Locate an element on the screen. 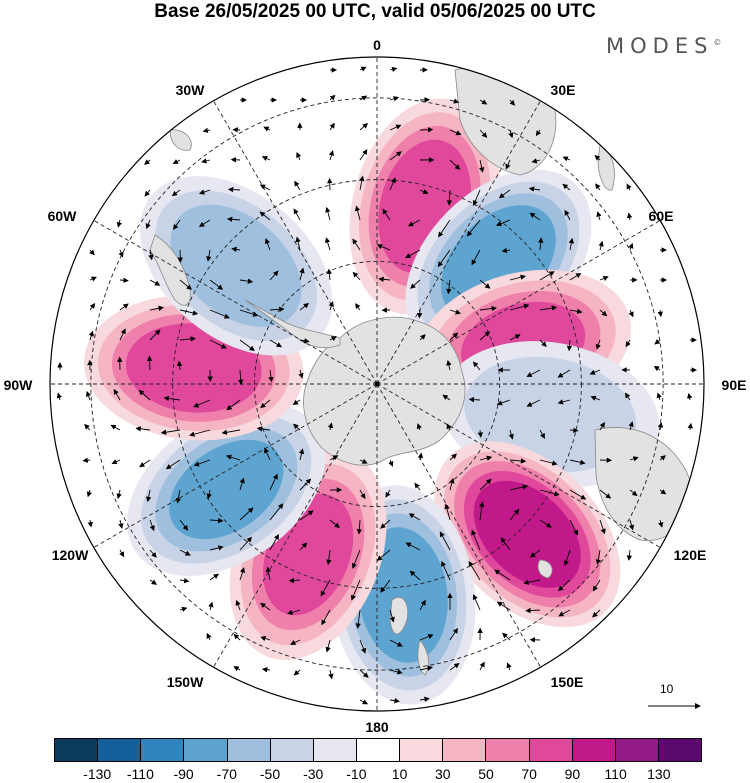 This screenshot has width=750, height=783. longitude-label: 30W is located at coordinates (190, 90).